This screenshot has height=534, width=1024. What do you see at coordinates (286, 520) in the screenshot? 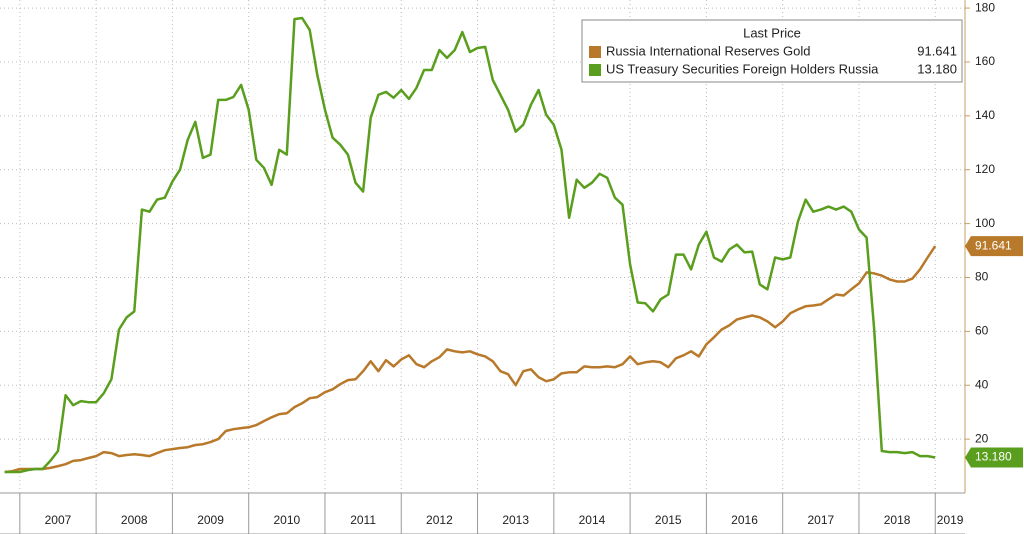
I see `x-tick-label: 2010` at bounding box center [286, 520].